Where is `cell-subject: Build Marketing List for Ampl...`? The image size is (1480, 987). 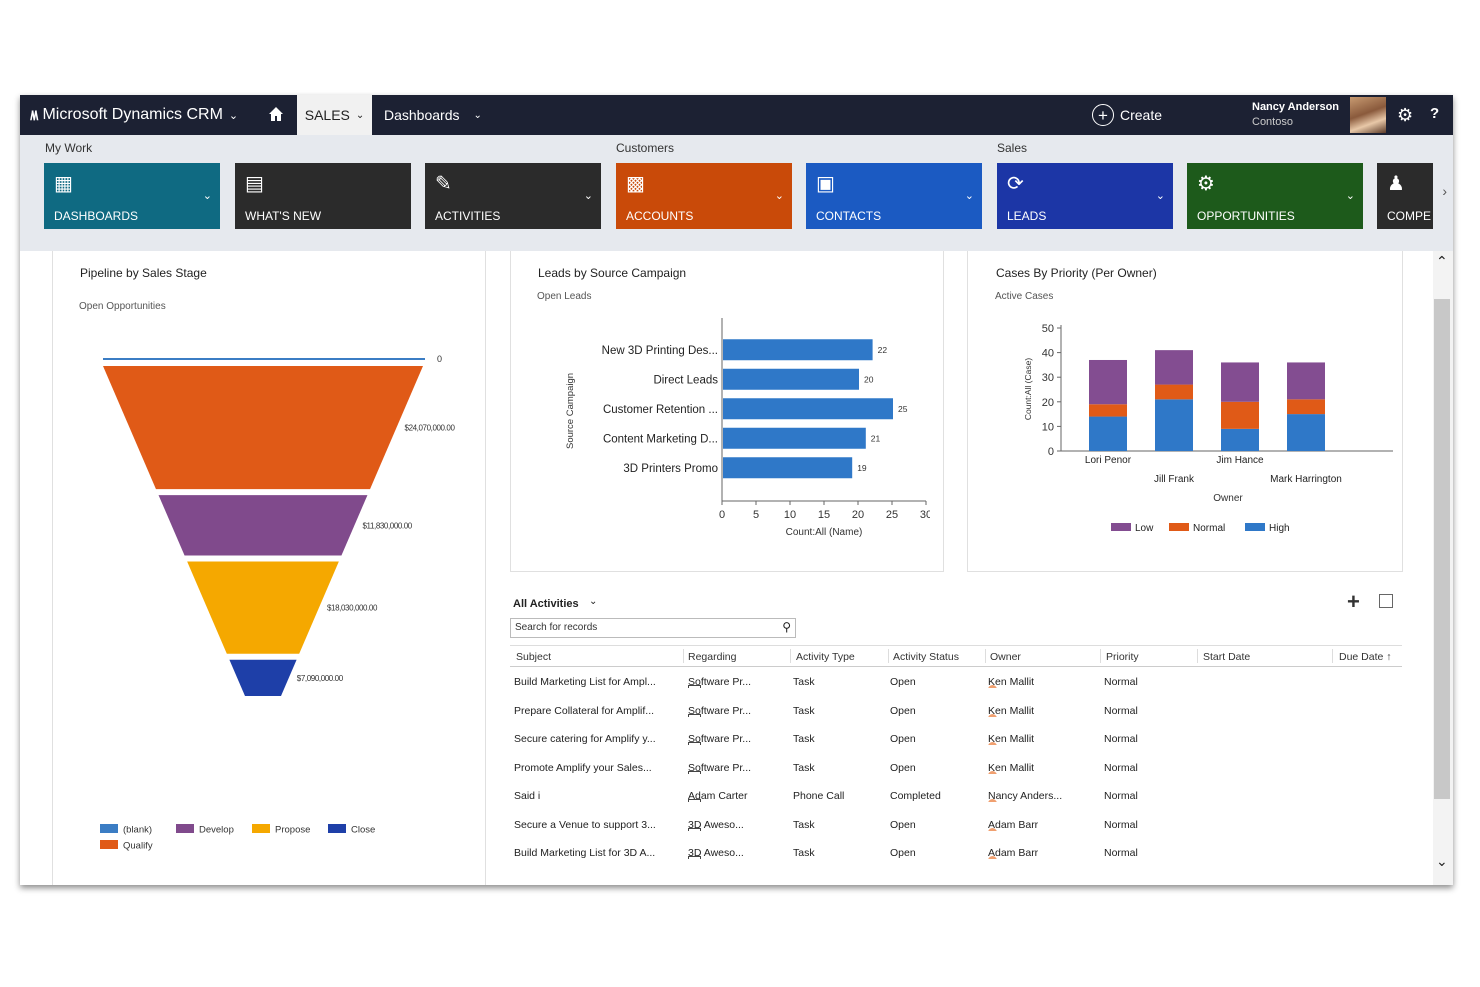
cell-subject: Build Marketing List for Ampl... is located at coordinates (585, 682).